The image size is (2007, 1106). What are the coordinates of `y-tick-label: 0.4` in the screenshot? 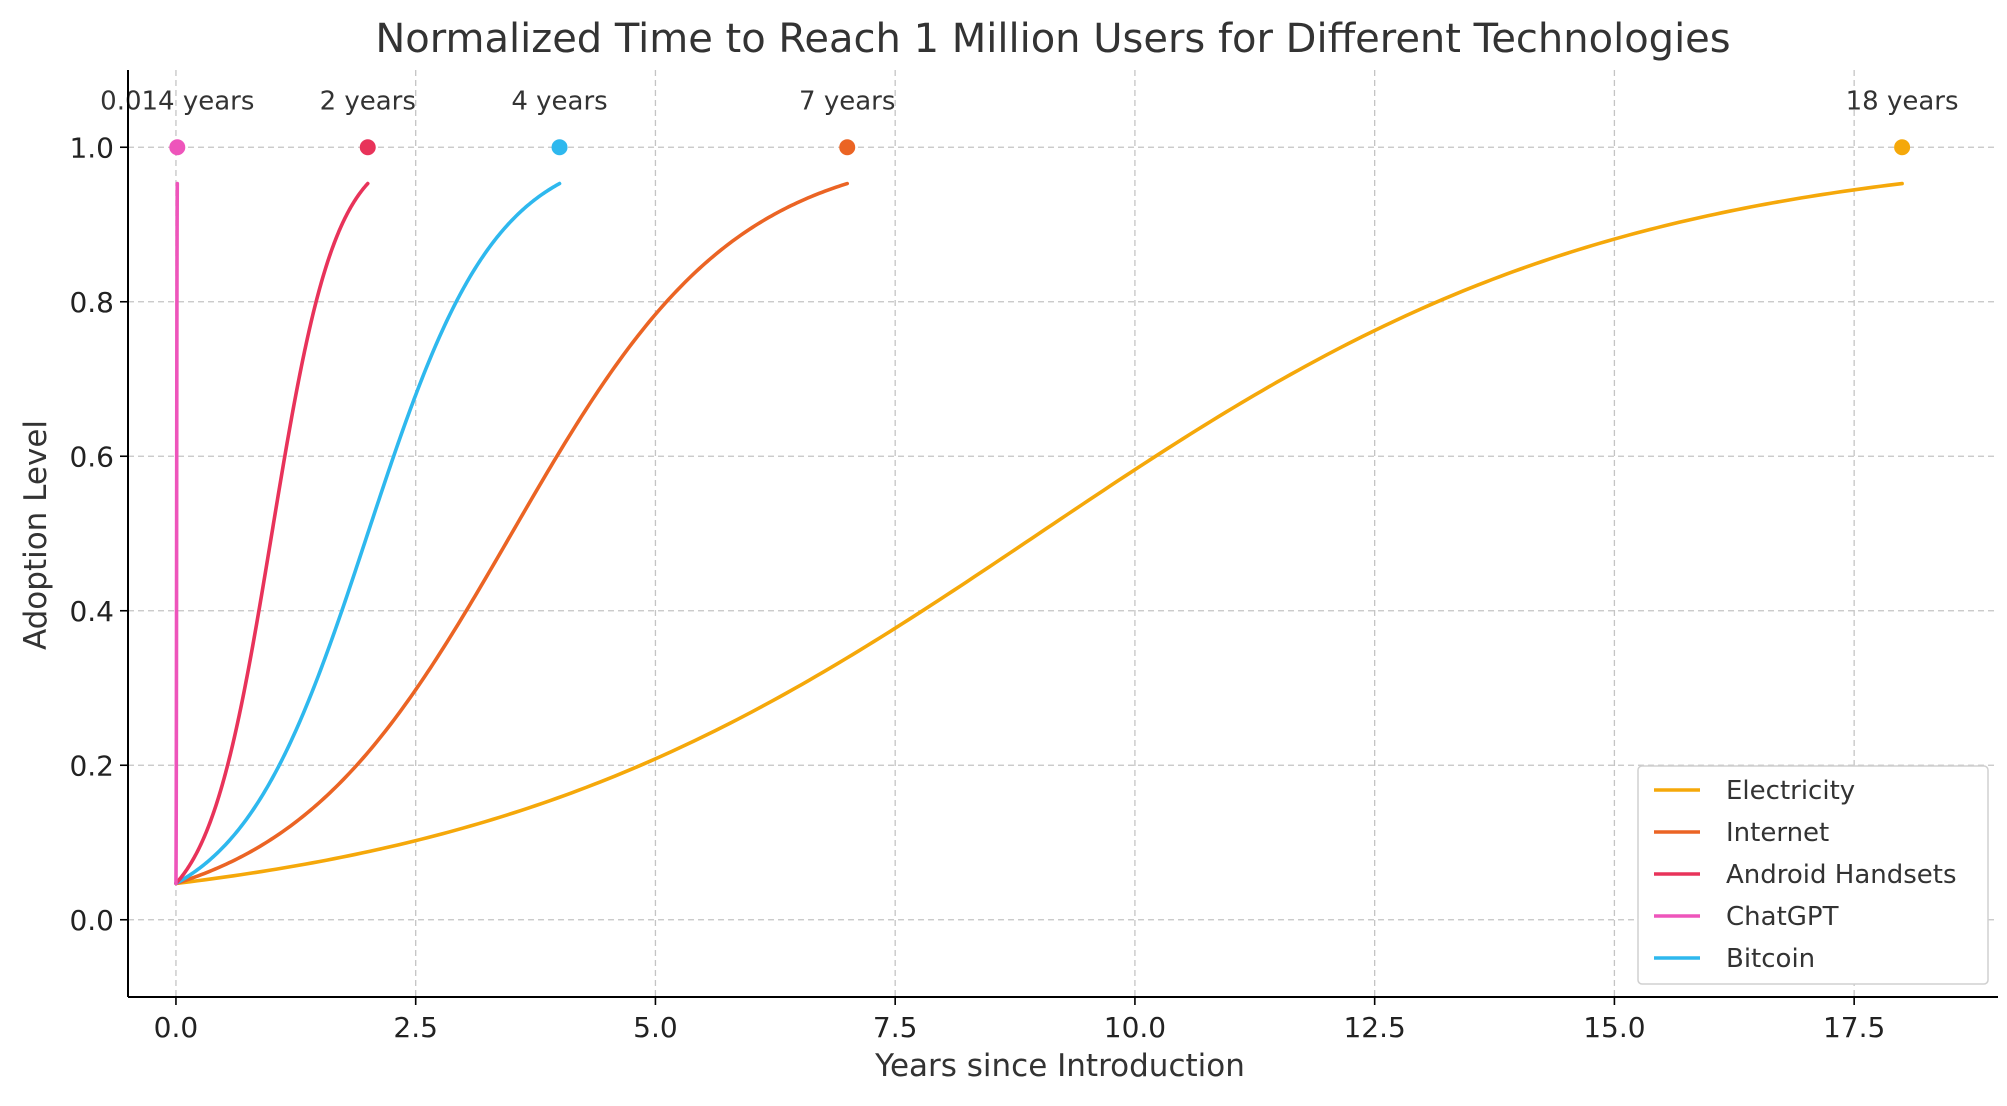 It's located at (91, 611).